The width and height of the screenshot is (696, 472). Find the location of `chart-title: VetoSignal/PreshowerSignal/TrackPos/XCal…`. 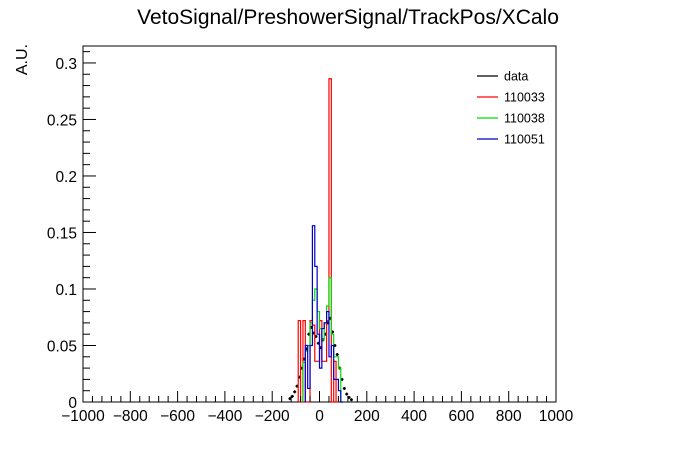

chart-title: VetoSignal/PreshowerSignal/TrackPos/XCal… is located at coordinates (348, 17).